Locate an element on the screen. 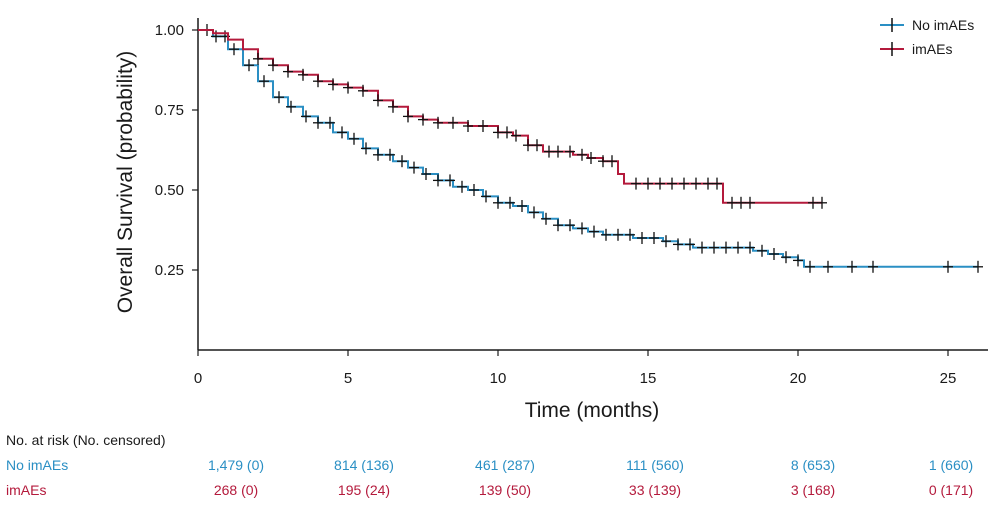  risk-row-label: imAEs is located at coordinates (26, 490).